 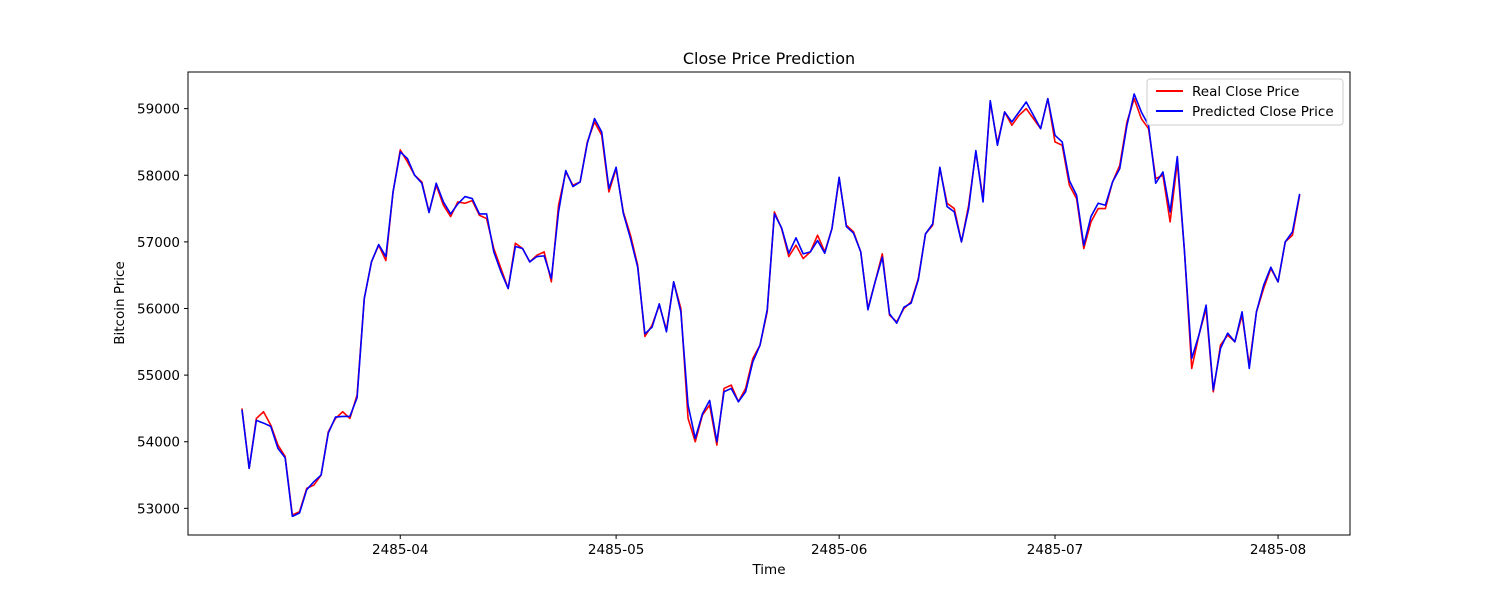 I want to click on y-tick-label: 57000, so click(x=158, y=243).